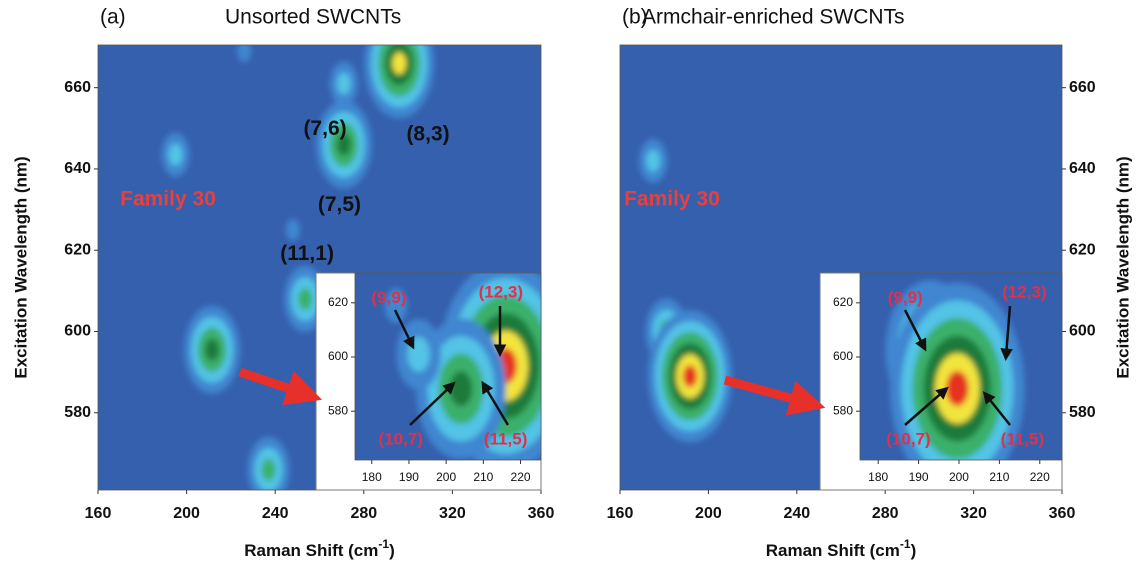 The image size is (1145, 574). Describe the element at coordinates (635, 17) in the screenshot. I see `panel-label: (b)` at that location.